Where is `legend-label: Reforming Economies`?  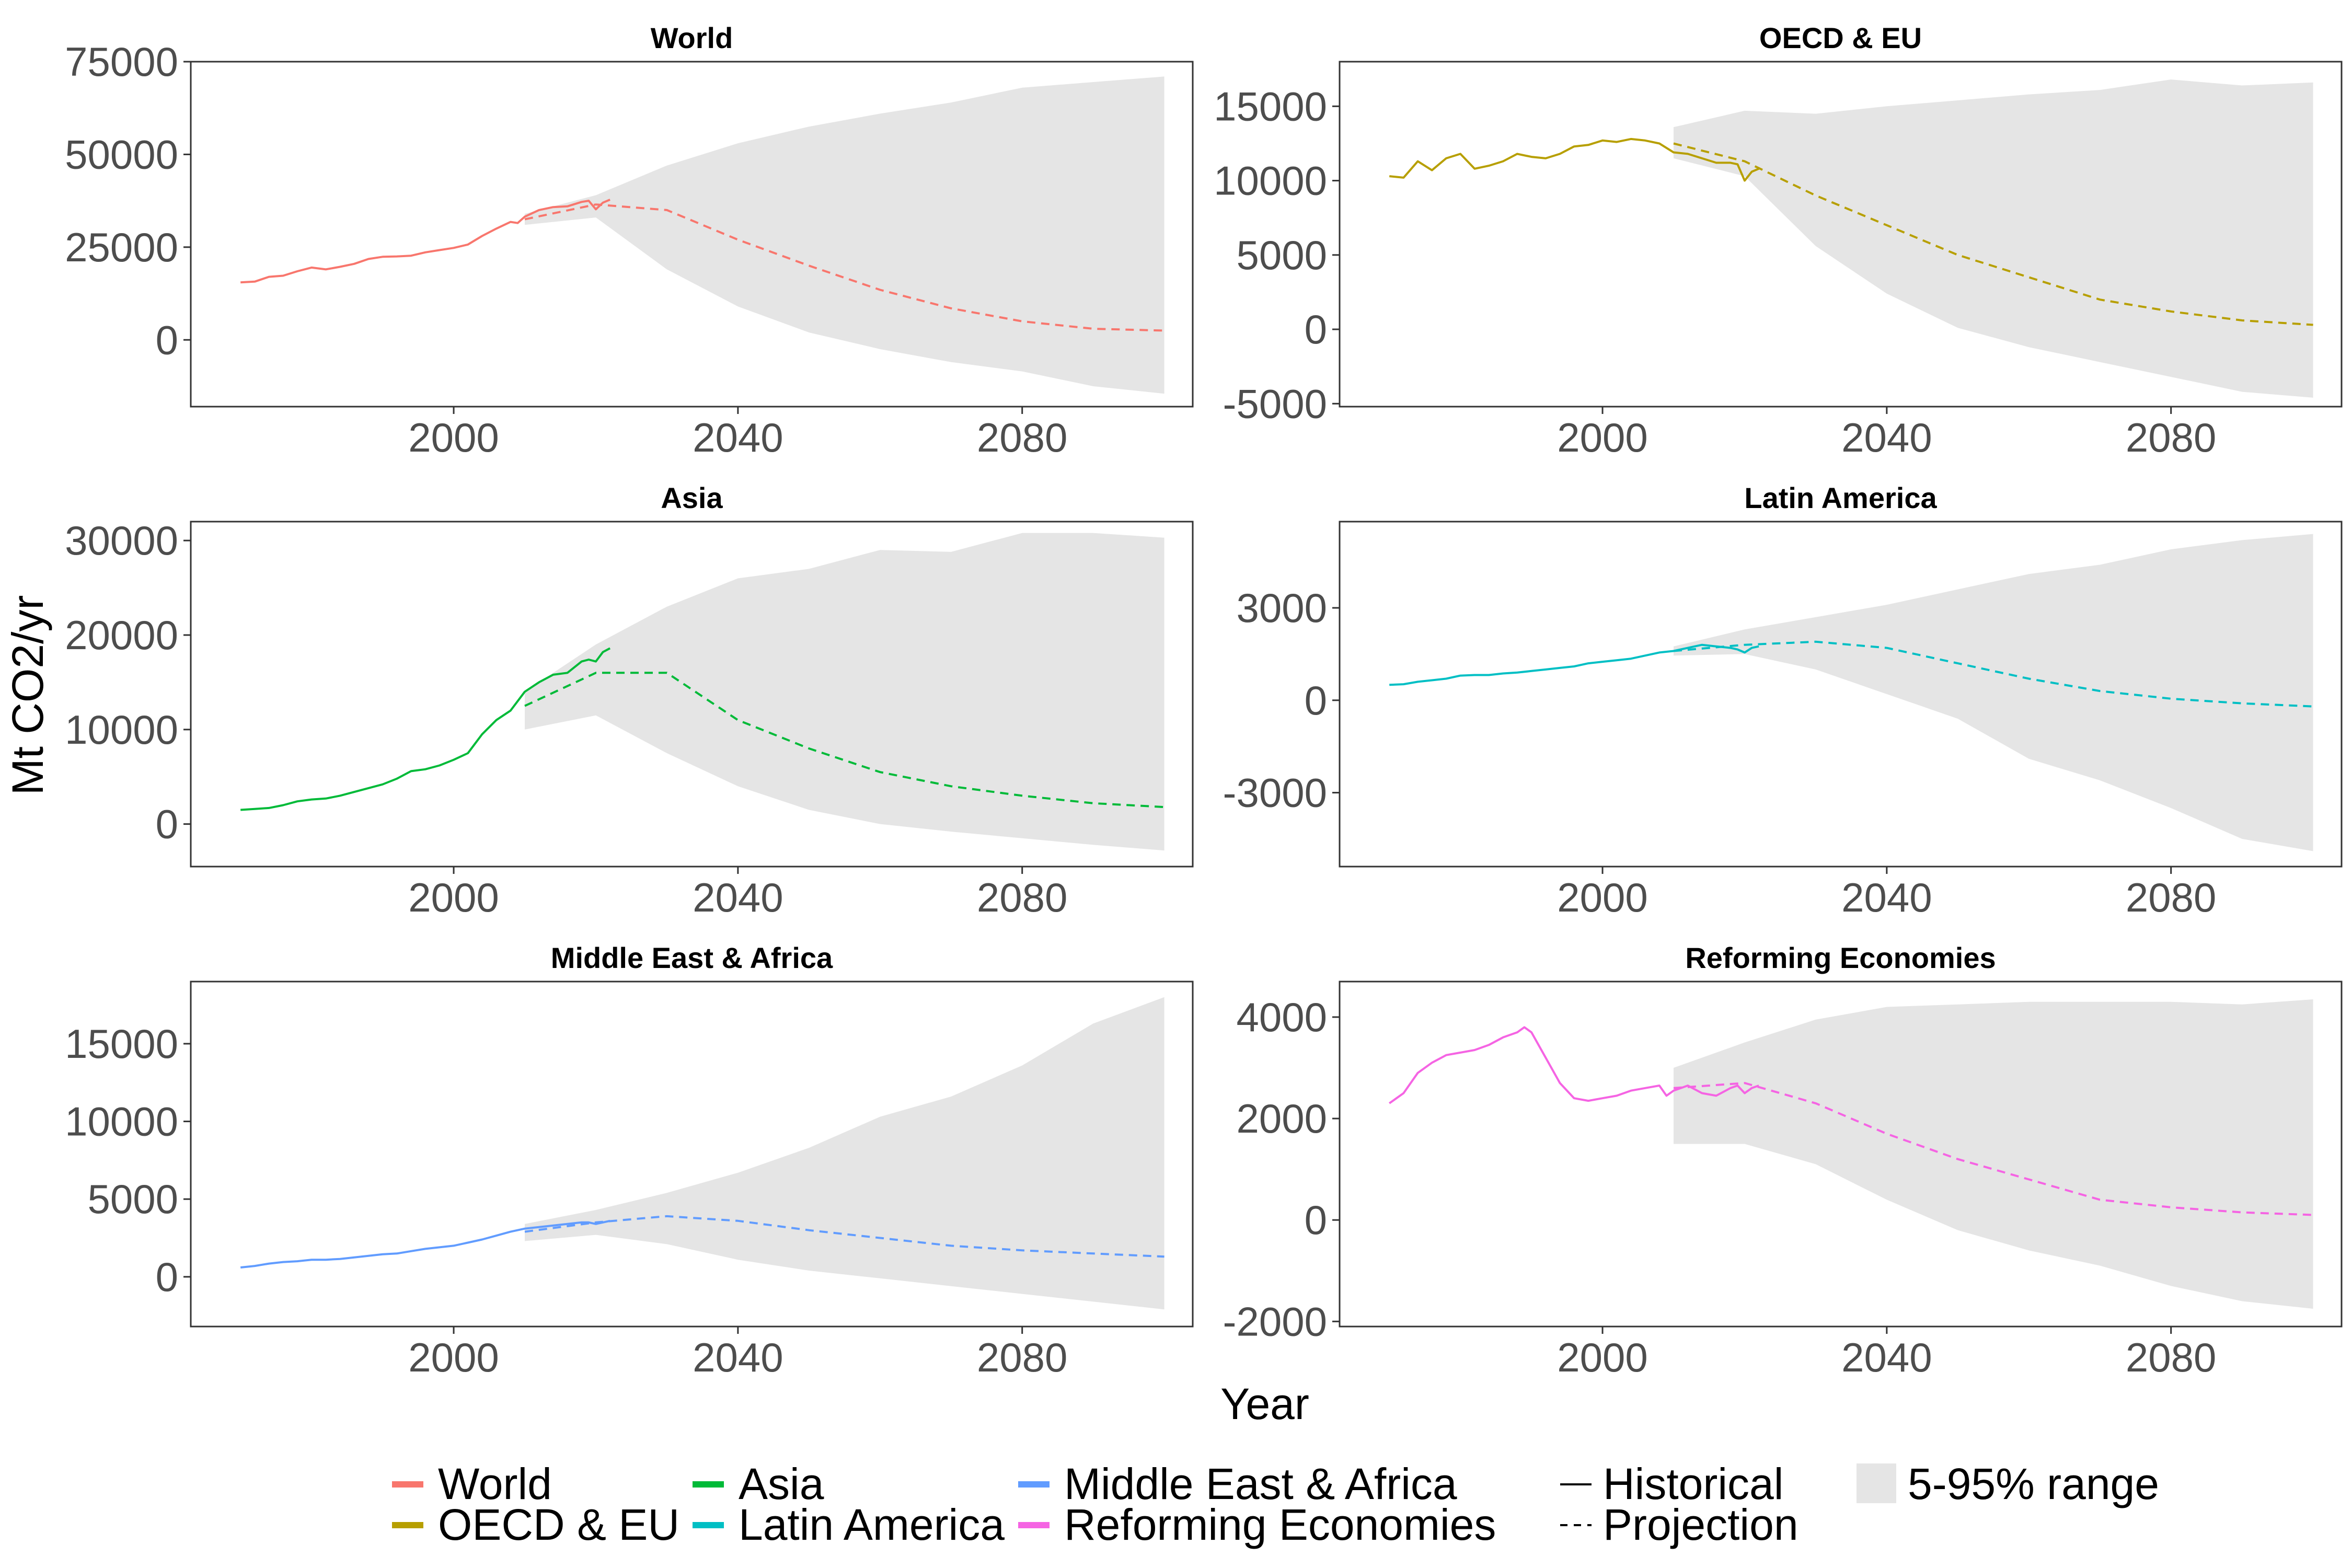
legend-label: Reforming Economies is located at coordinates (1280, 1524).